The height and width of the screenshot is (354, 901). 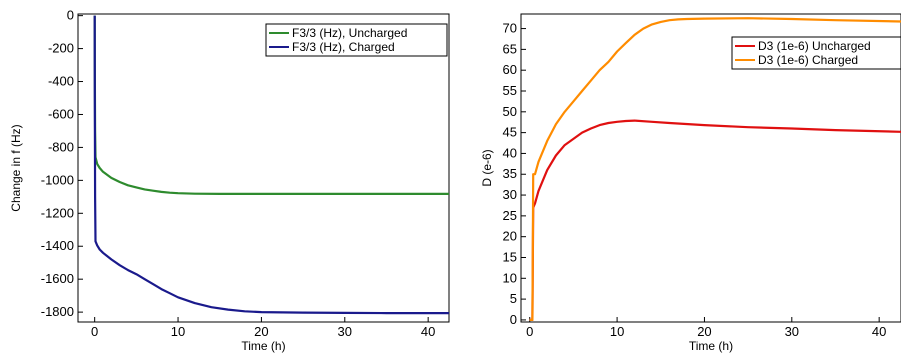 I want to click on y-tick-label: 25, so click(x=510, y=215).